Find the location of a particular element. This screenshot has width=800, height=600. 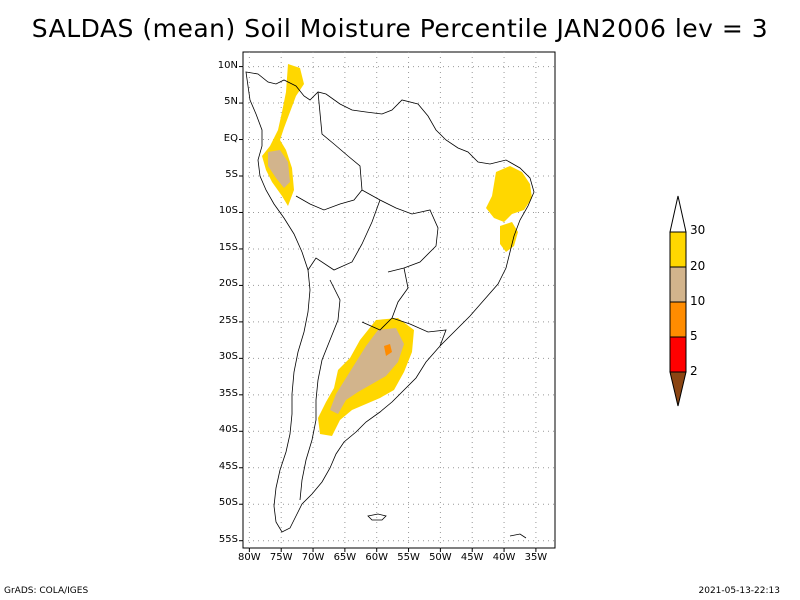

lon-tick-label: 45W is located at coordinates (472, 557).